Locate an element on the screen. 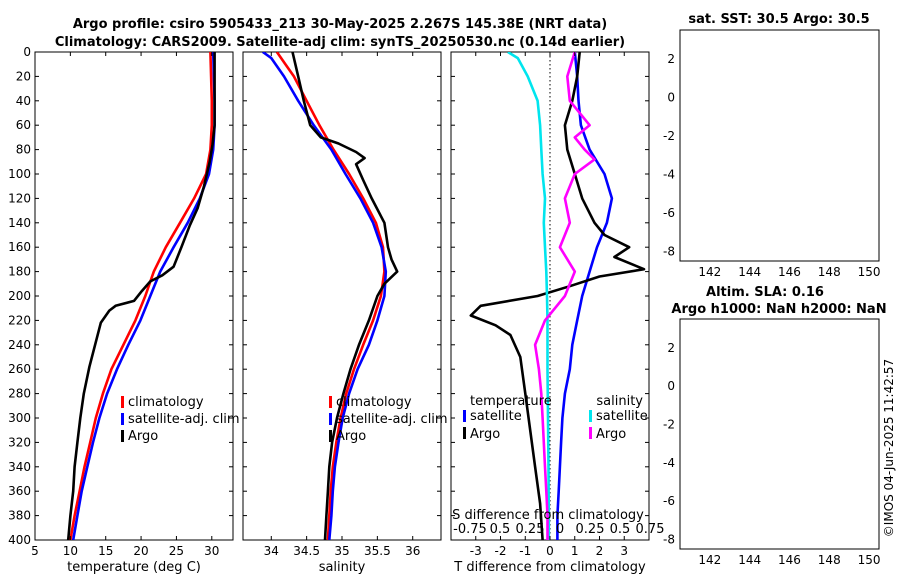  x-tick-label: 0 is located at coordinates (550, 551).